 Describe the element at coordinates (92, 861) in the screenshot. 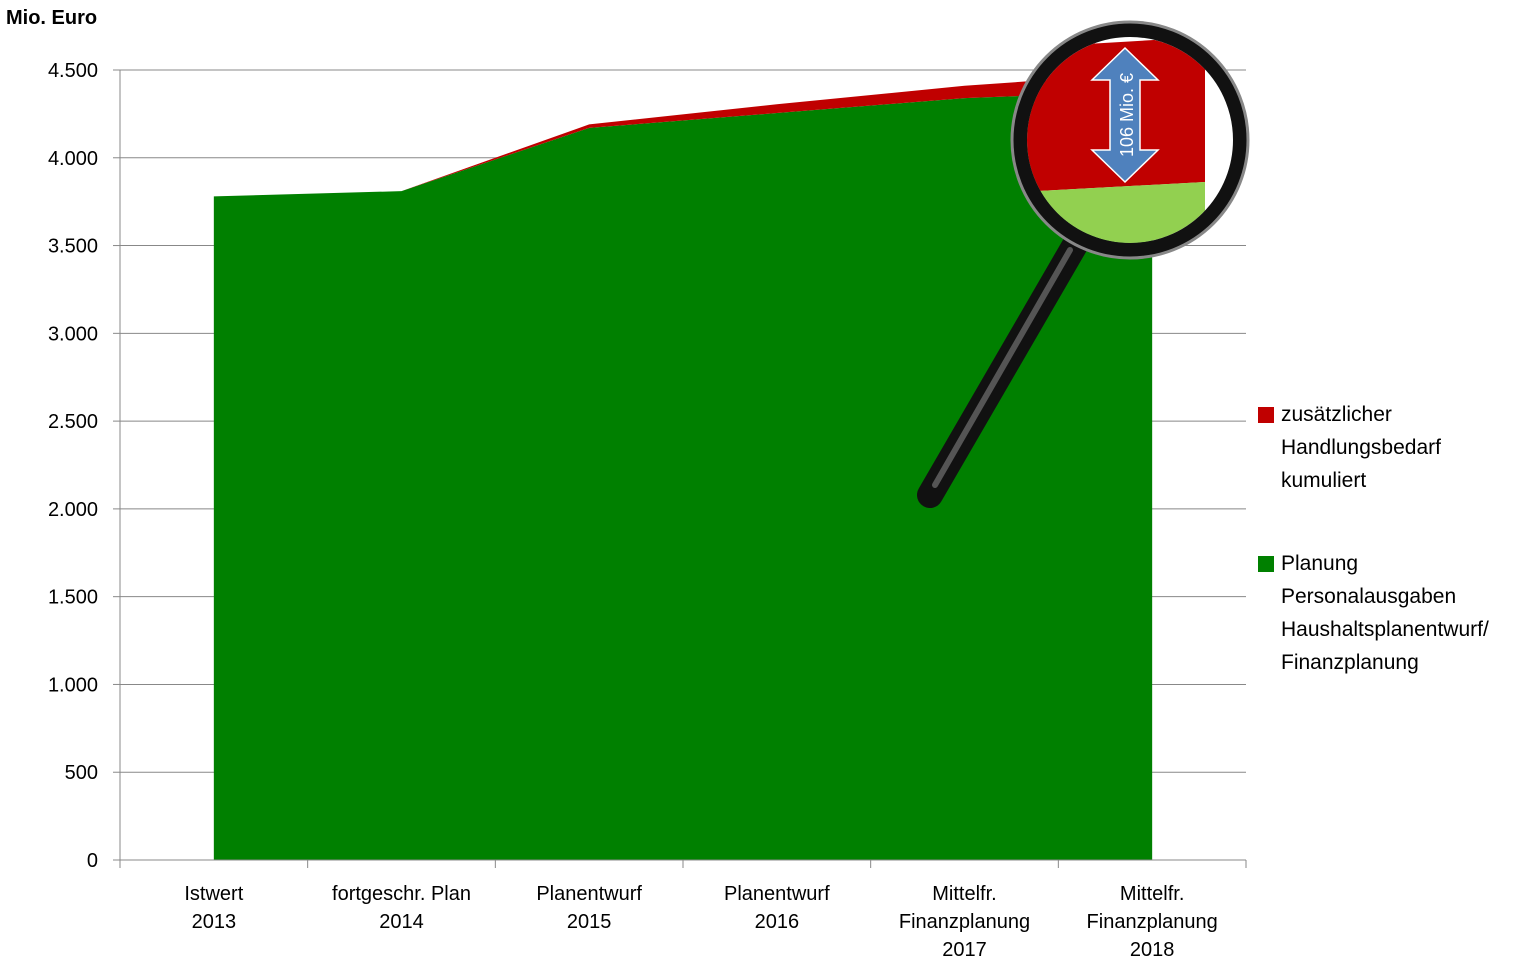

I see `y-tick-label: 0` at that location.